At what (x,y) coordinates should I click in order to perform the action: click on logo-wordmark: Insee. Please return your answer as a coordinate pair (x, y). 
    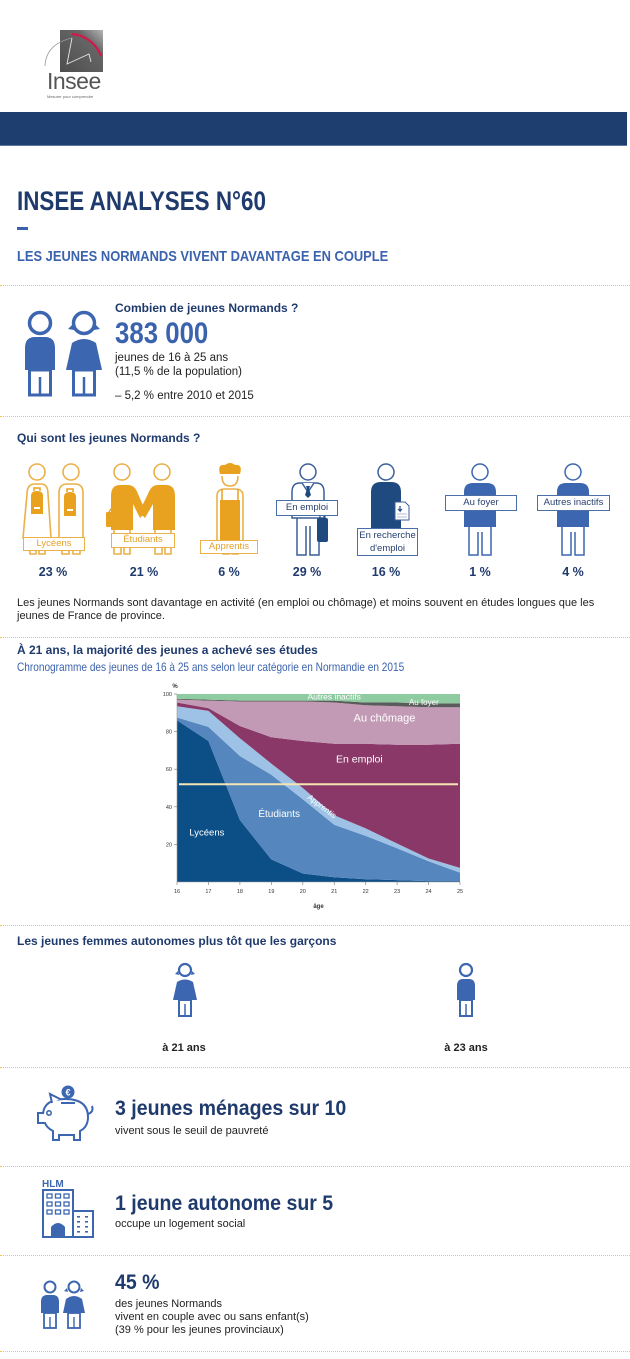
    Looking at the image, I should click on (74, 81).